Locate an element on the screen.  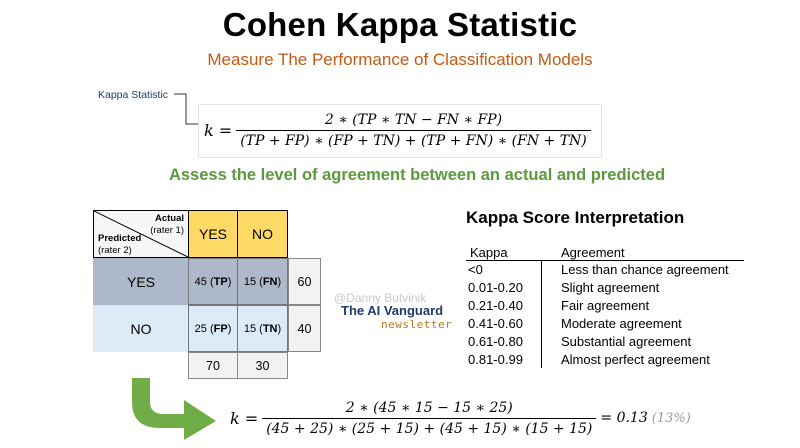
row-header-yes: YES is located at coordinates (141, 281).